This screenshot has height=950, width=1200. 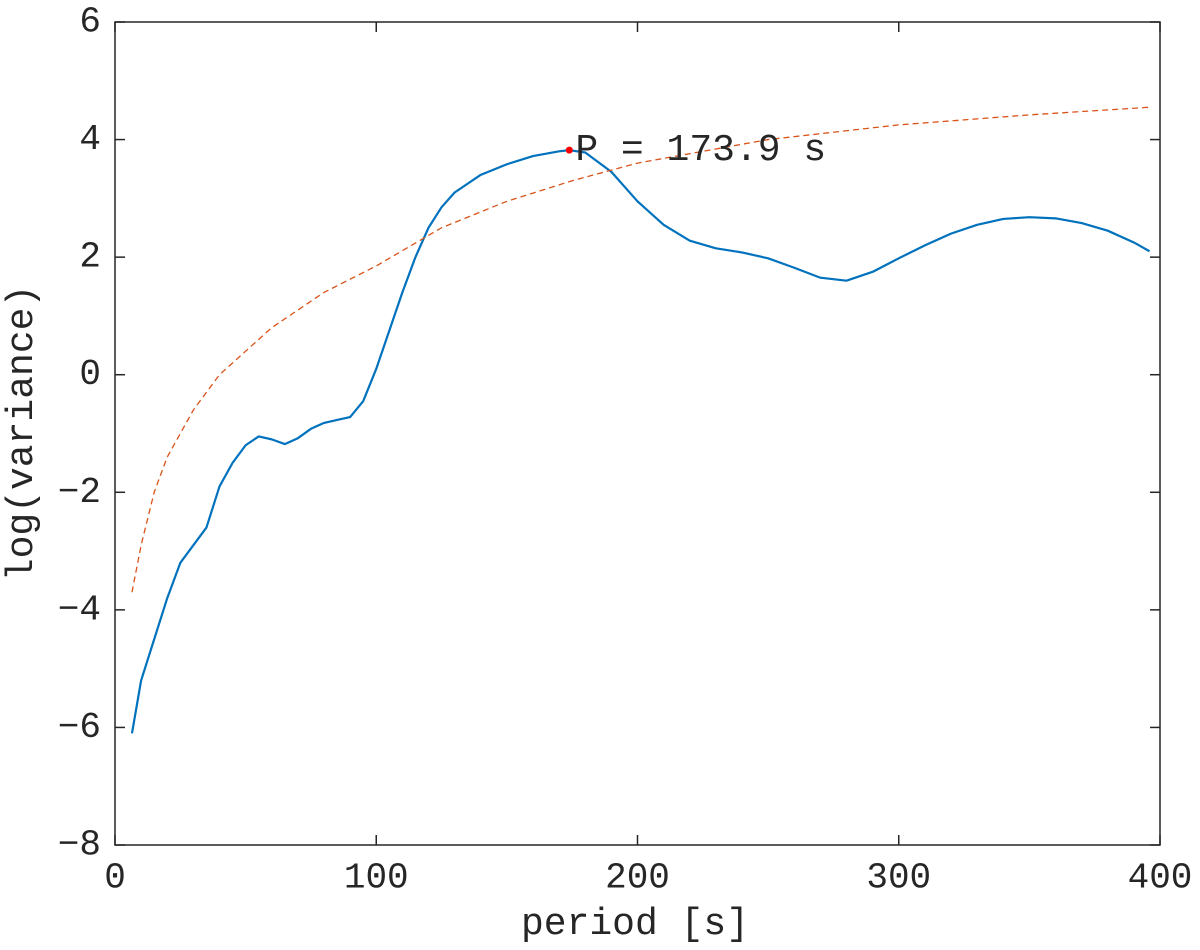 I want to click on y-tick-label: −8, so click(x=79, y=845).